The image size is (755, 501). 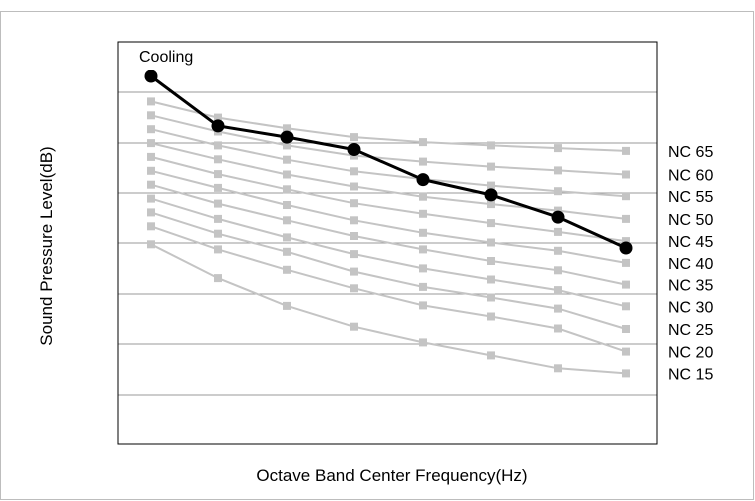 What do you see at coordinates (690, 242) in the screenshot?
I see `nc-45-label: NC 45` at bounding box center [690, 242].